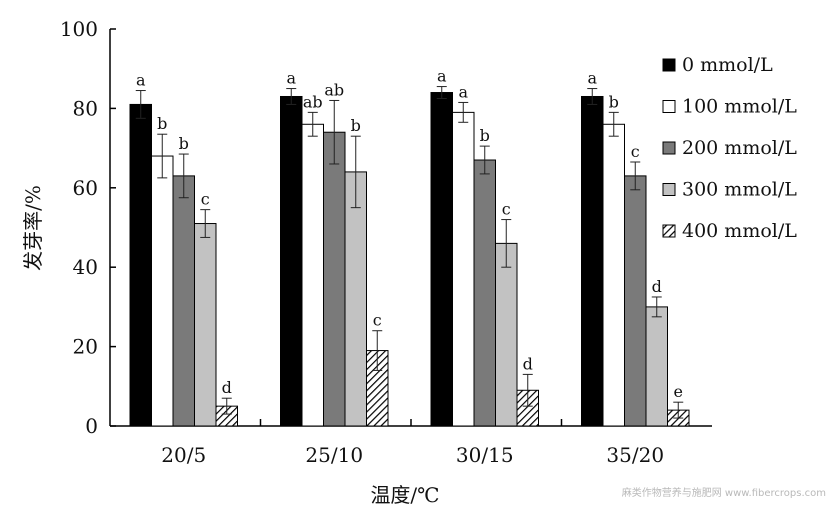 The width and height of the screenshot is (831, 511). What do you see at coordinates (485, 455) in the screenshot?
I see `x-tick-label: 30/15` at bounding box center [485, 455].